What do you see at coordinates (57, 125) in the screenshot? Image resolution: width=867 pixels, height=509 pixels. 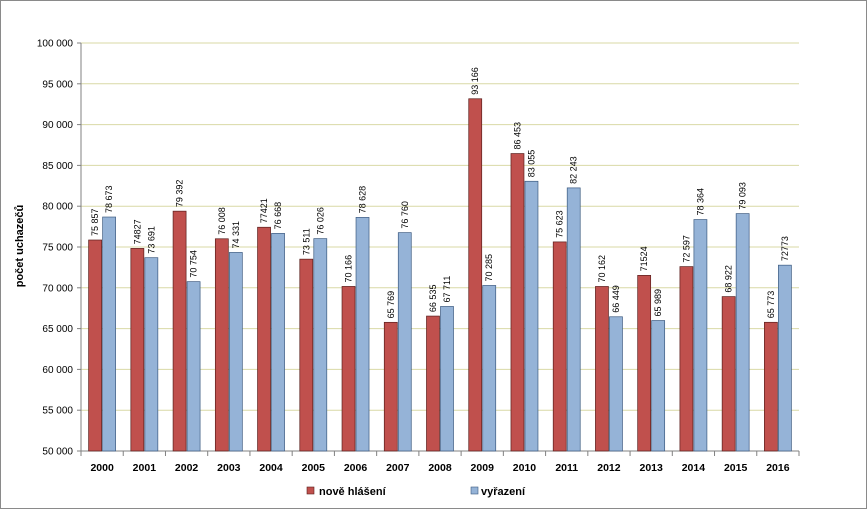 I see `y-tick-label: 90 000` at bounding box center [57, 125].